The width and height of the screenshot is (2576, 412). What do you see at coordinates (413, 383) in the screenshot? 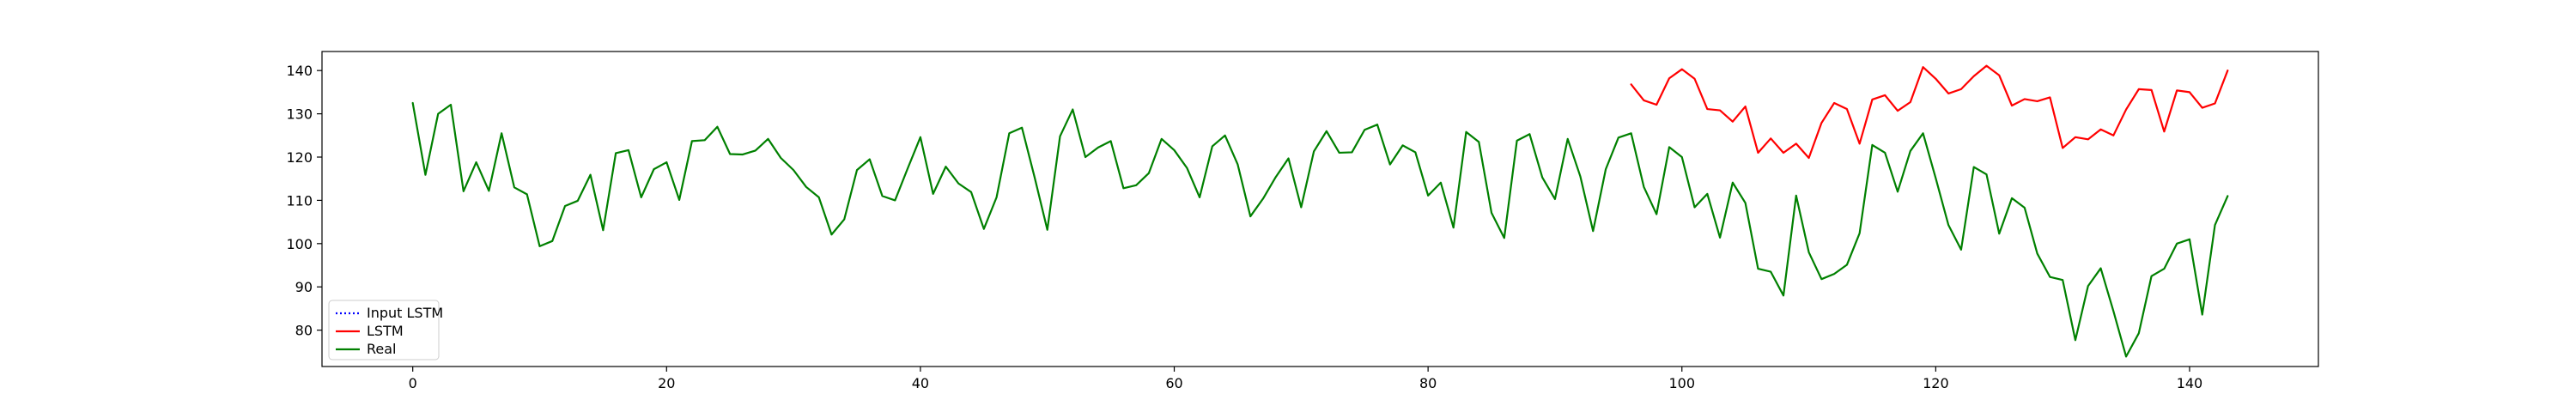
I see `x-tick-label: 0` at bounding box center [413, 383].